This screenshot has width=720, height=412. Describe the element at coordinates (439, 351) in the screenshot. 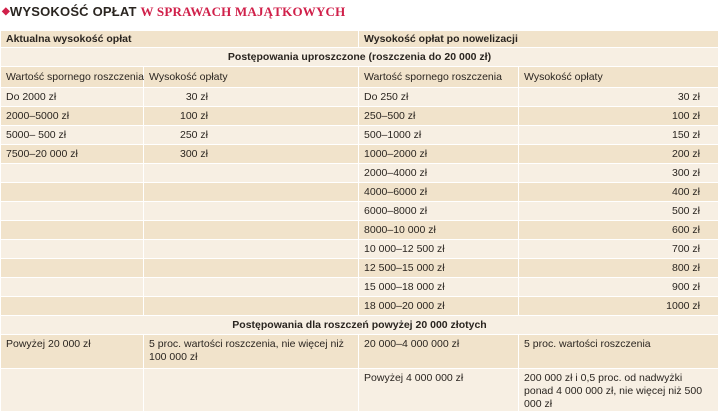

I see `new-value-cell: 20 000–4 000 000 zł` at that location.